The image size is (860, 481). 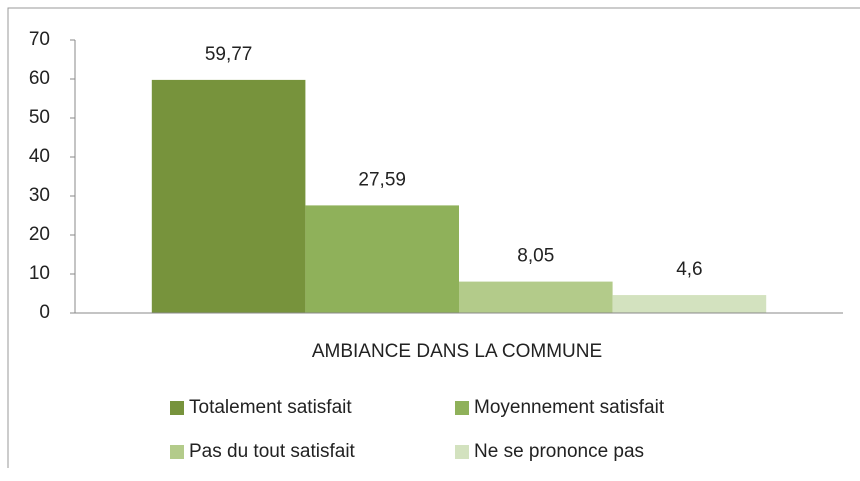 I want to click on y-tick-label: 20, so click(x=39, y=234).